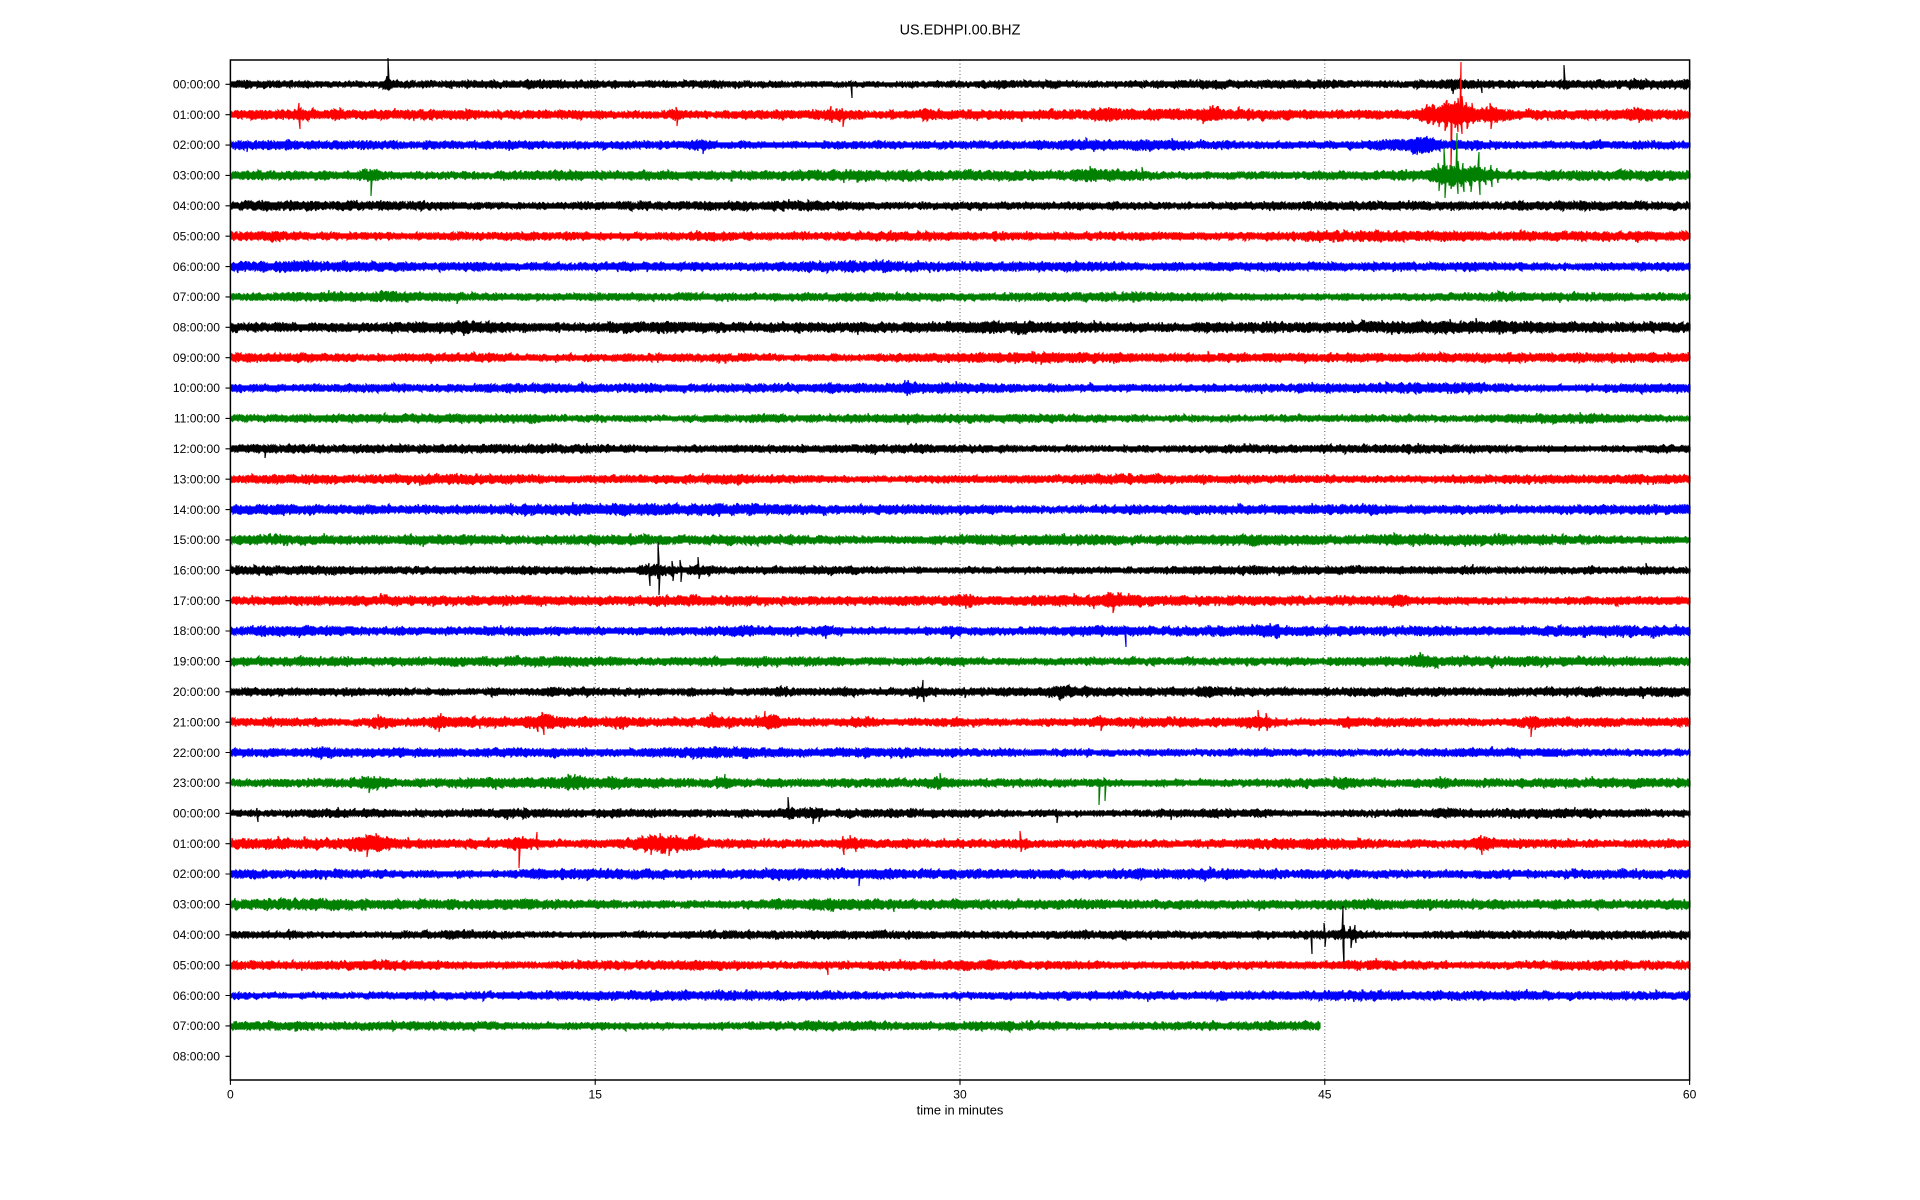 The width and height of the screenshot is (1920, 1200). What do you see at coordinates (196, 358) in the screenshot?
I see `svg-text: 09:00:00` at bounding box center [196, 358].